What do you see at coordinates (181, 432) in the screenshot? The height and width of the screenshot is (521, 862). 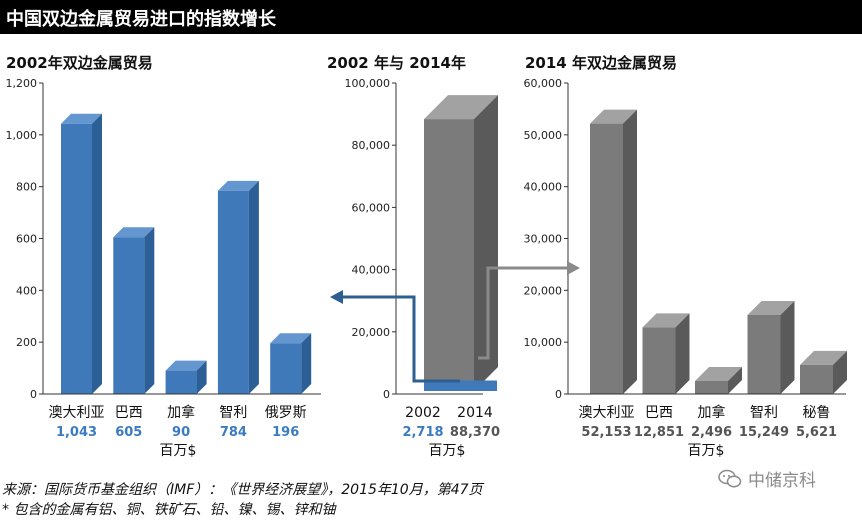 I see `value-label: 90` at bounding box center [181, 432].